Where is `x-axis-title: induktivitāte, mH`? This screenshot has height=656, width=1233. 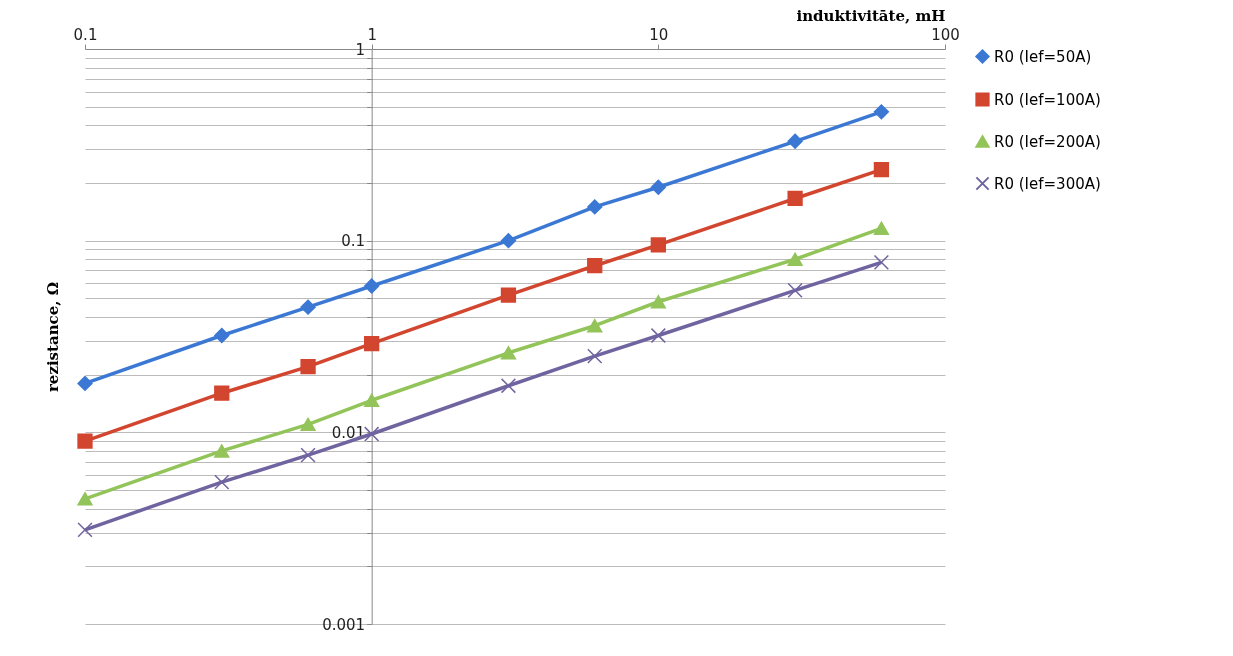 x-axis-title: induktivitāte, mH is located at coordinates (871, 15).